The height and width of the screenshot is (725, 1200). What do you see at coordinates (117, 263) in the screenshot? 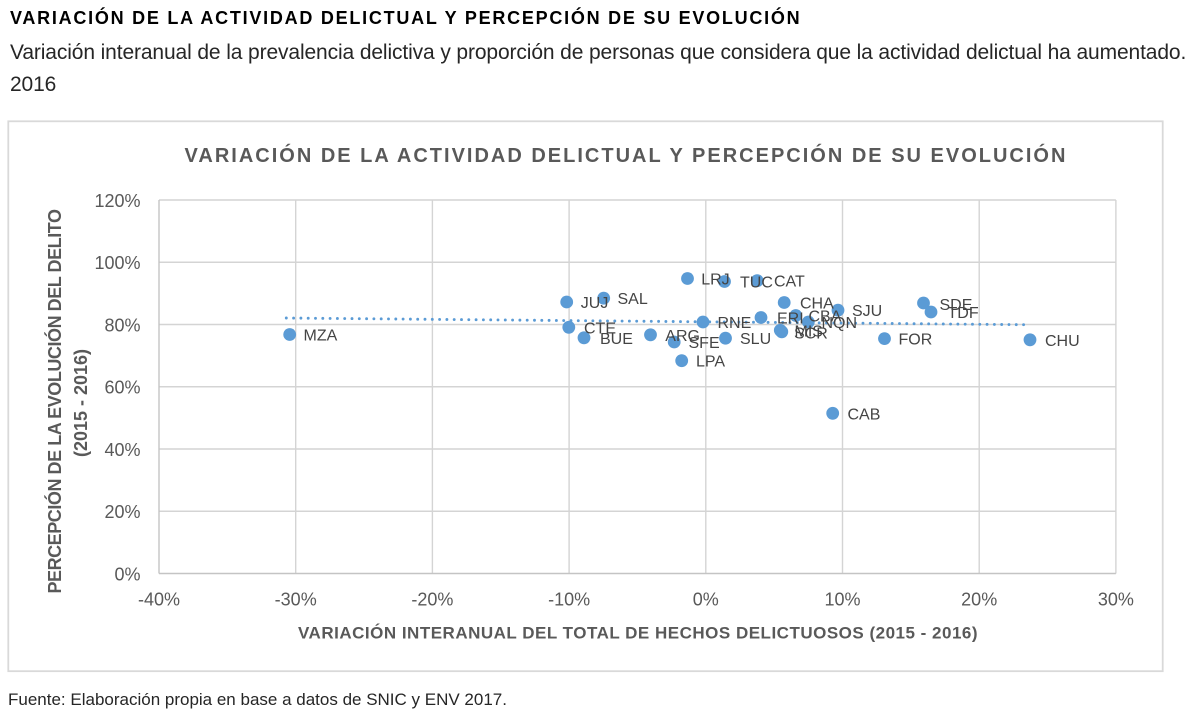
I see `svg-text: 100%` at bounding box center [117, 263].